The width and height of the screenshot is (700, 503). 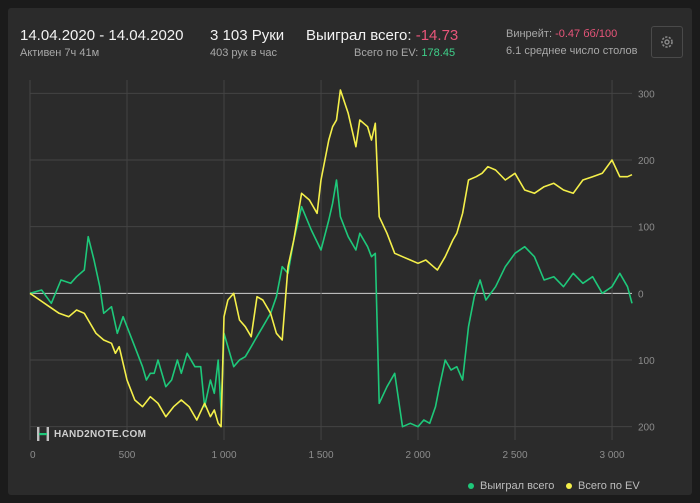 I want to click on hands-per-hour: 403 рук в час, so click(x=244, y=53).